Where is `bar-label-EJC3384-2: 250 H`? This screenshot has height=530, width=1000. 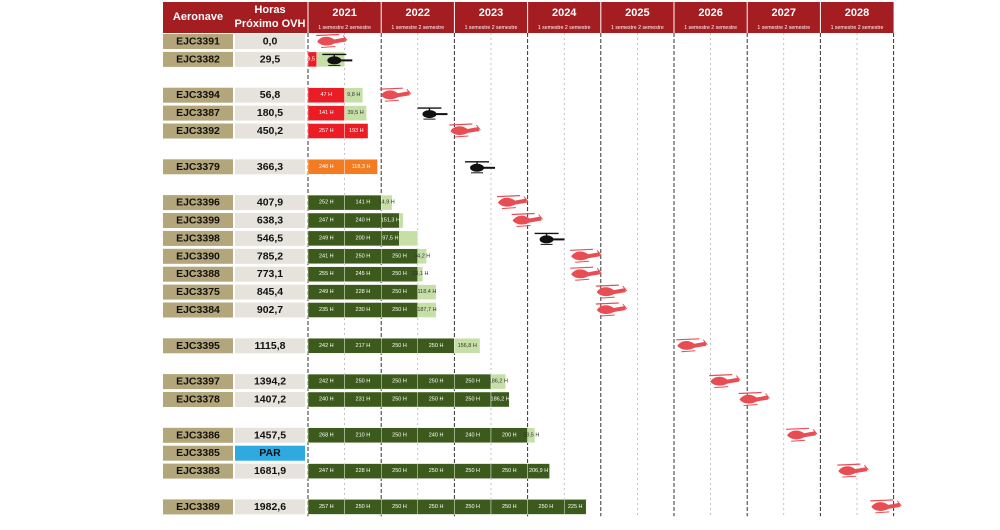 bar-label-EJC3384-2: 250 H is located at coordinates (399, 310).